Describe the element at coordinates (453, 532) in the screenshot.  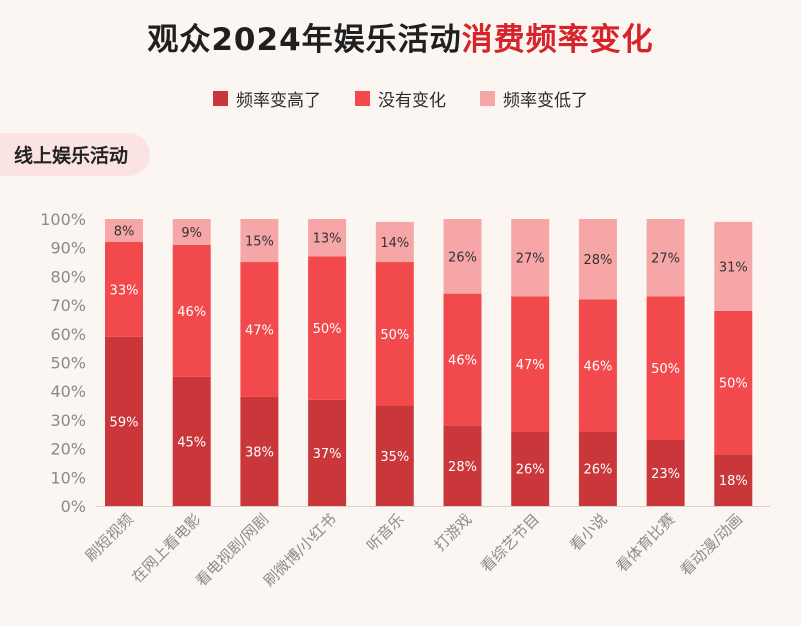
I see `category-label: 打游戏` at that location.